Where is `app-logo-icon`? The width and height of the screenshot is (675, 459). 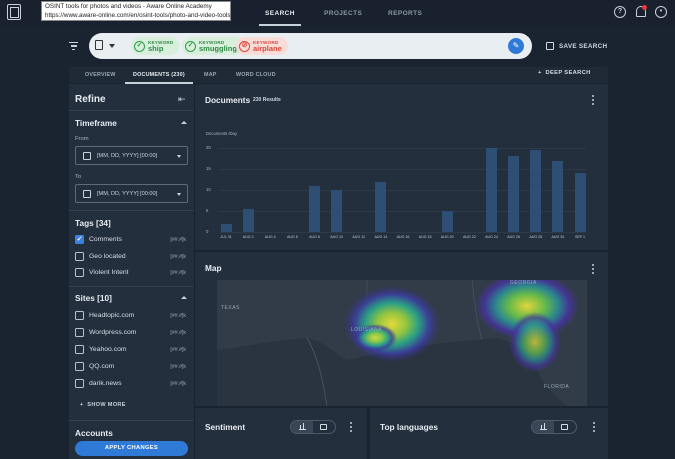 app-logo-icon is located at coordinates (14, 12).